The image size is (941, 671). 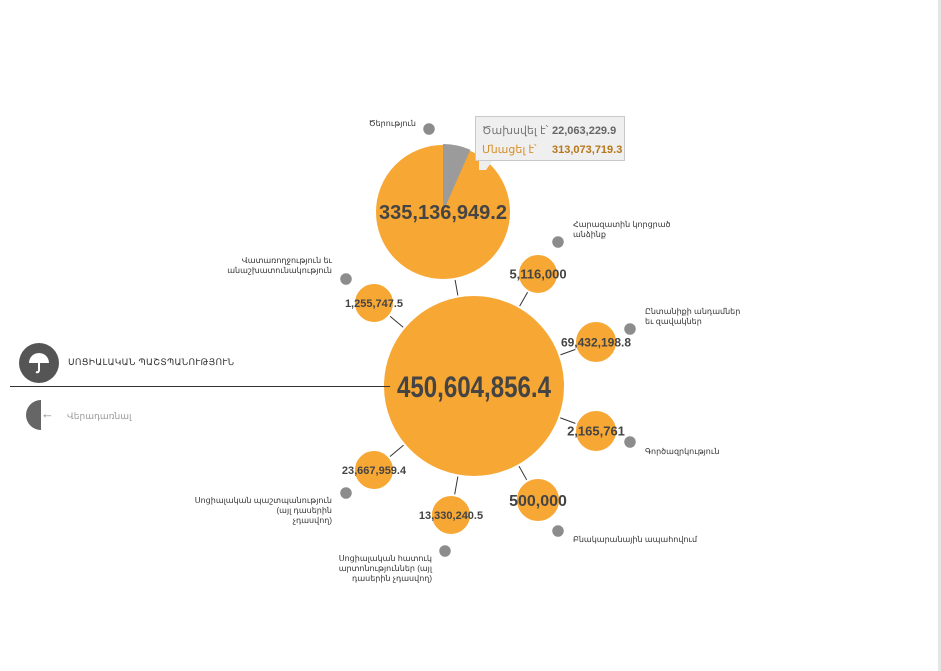 What do you see at coordinates (587, 150) in the screenshot?
I see `tooltip-left-value: 313,073,719.3` at bounding box center [587, 150].